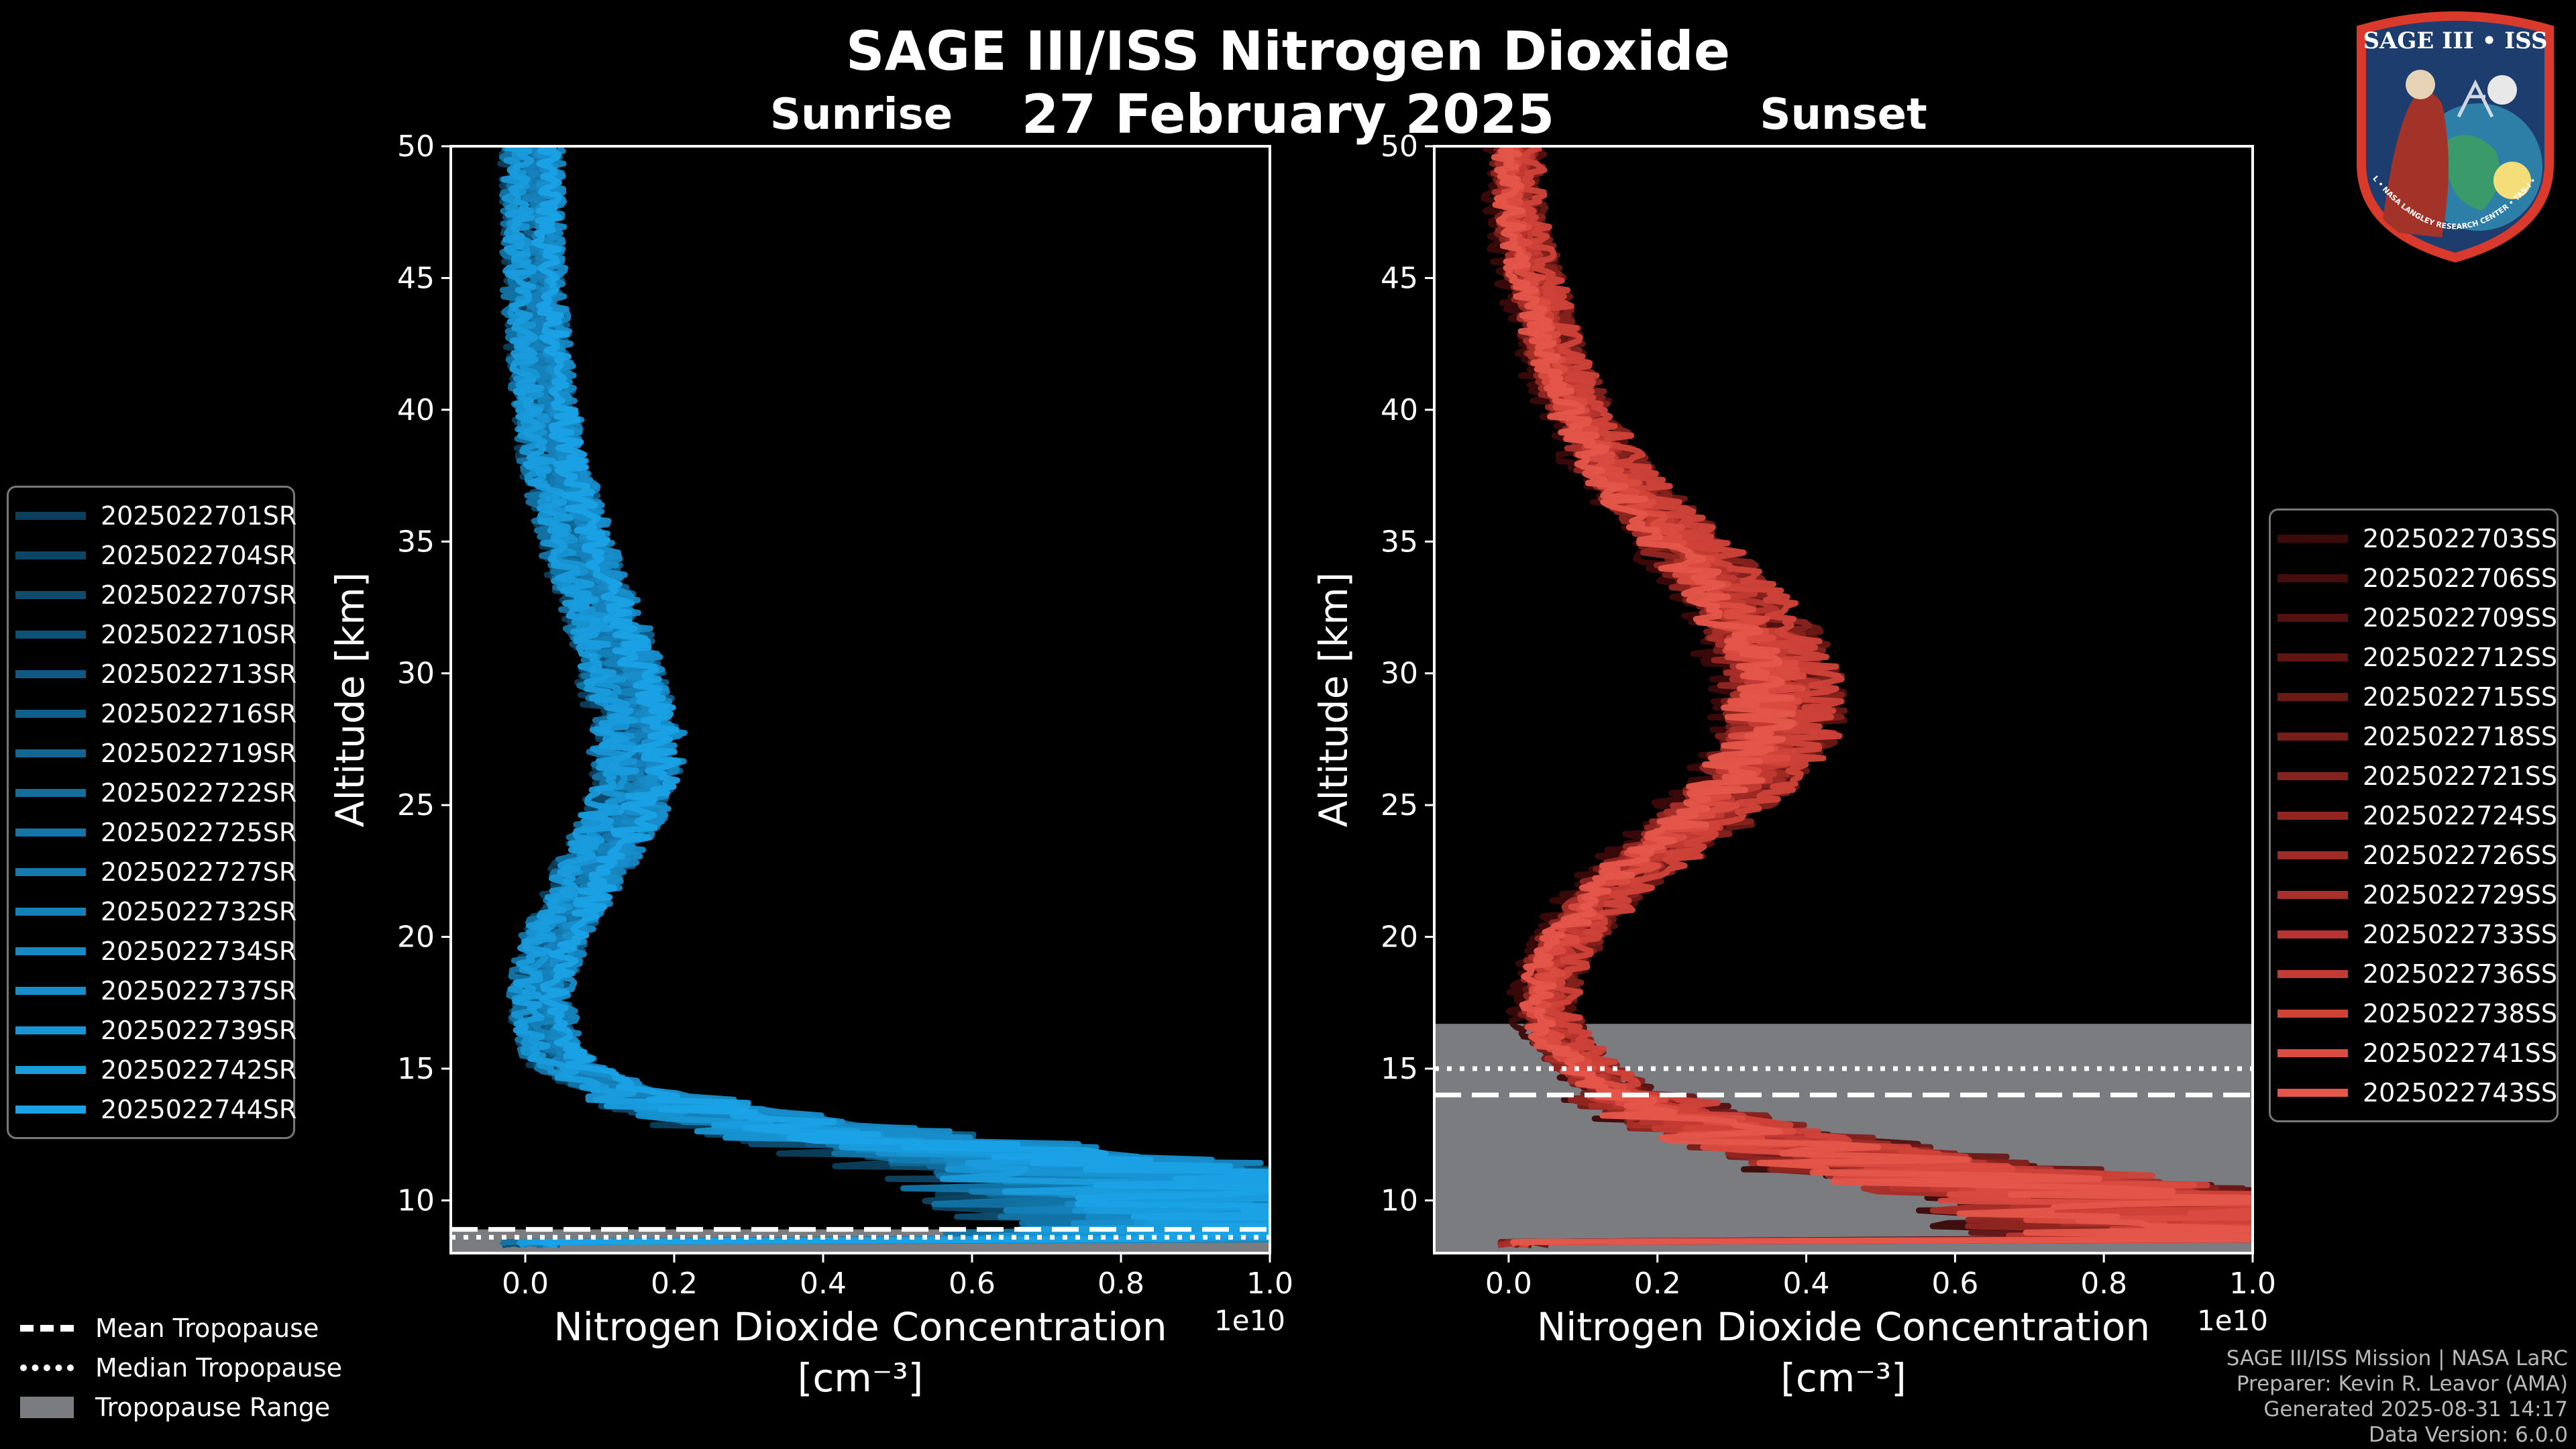 The height and width of the screenshot is (1449, 2576). Describe the element at coordinates (1806, 1284) in the screenshot. I see `x-tick-label: 0.4` at that location.